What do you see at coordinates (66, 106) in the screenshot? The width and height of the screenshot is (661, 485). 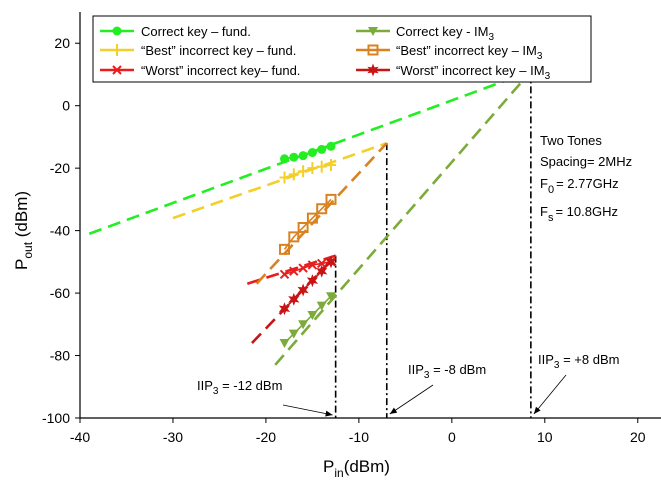 I see `y-tick-label: 0` at bounding box center [66, 106].